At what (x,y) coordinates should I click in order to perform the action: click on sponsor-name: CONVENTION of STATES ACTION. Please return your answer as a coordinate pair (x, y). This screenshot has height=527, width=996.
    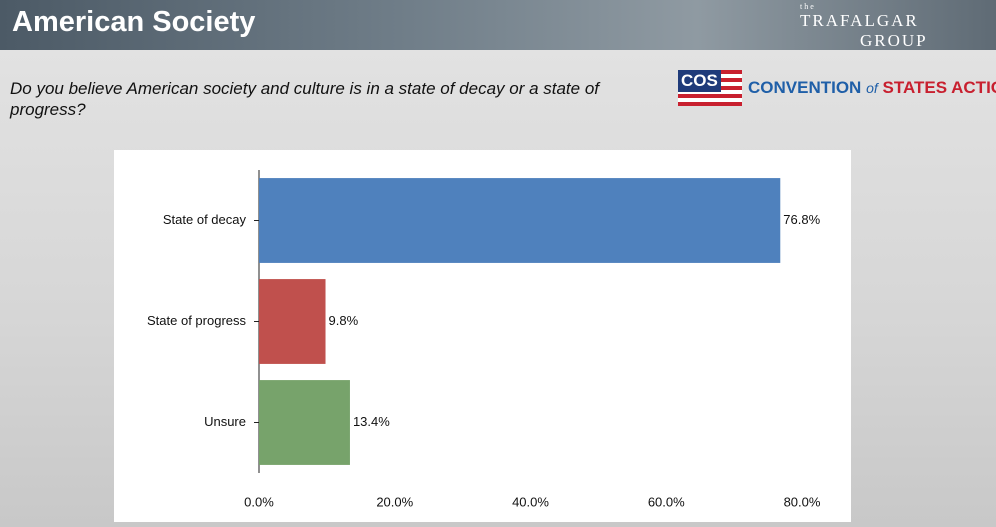
    Looking at the image, I should click on (872, 88).